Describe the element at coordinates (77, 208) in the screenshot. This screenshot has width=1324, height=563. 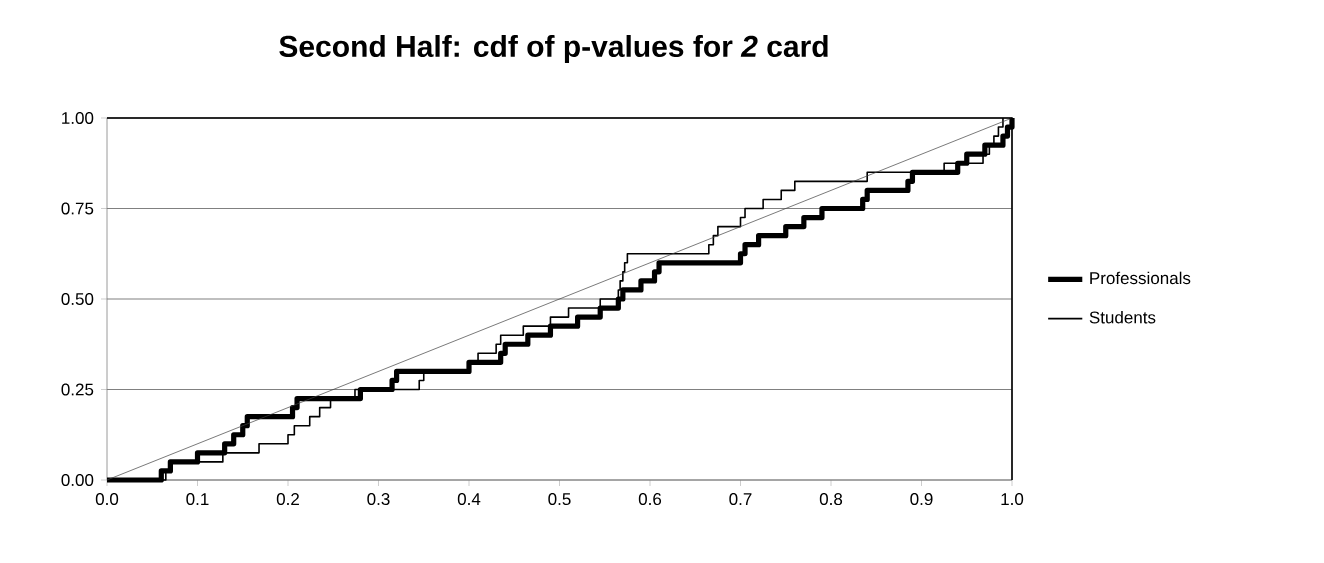
I see `y-tick-label: 0.75` at that location.